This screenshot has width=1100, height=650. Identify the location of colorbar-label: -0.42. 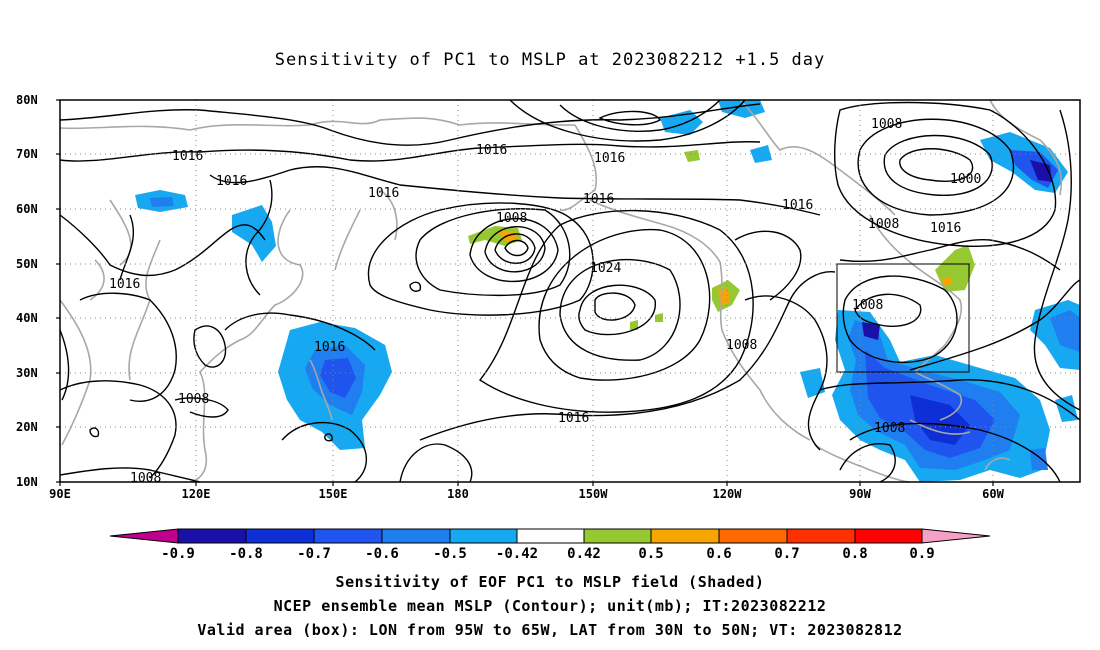
(517, 554).